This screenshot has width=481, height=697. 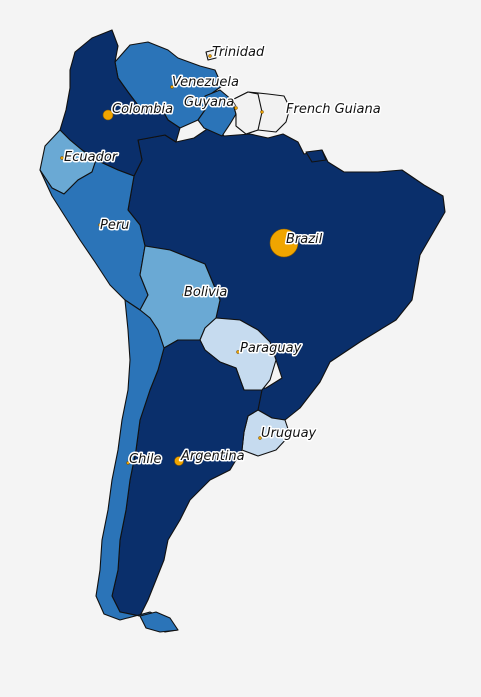 I want to click on label-chile: Chile, so click(x=145, y=459).